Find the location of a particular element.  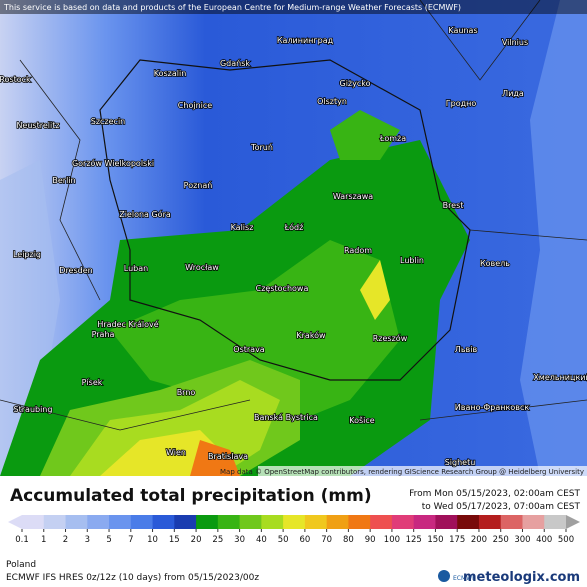

legend-level: 70 is located at coordinates (326, 540).